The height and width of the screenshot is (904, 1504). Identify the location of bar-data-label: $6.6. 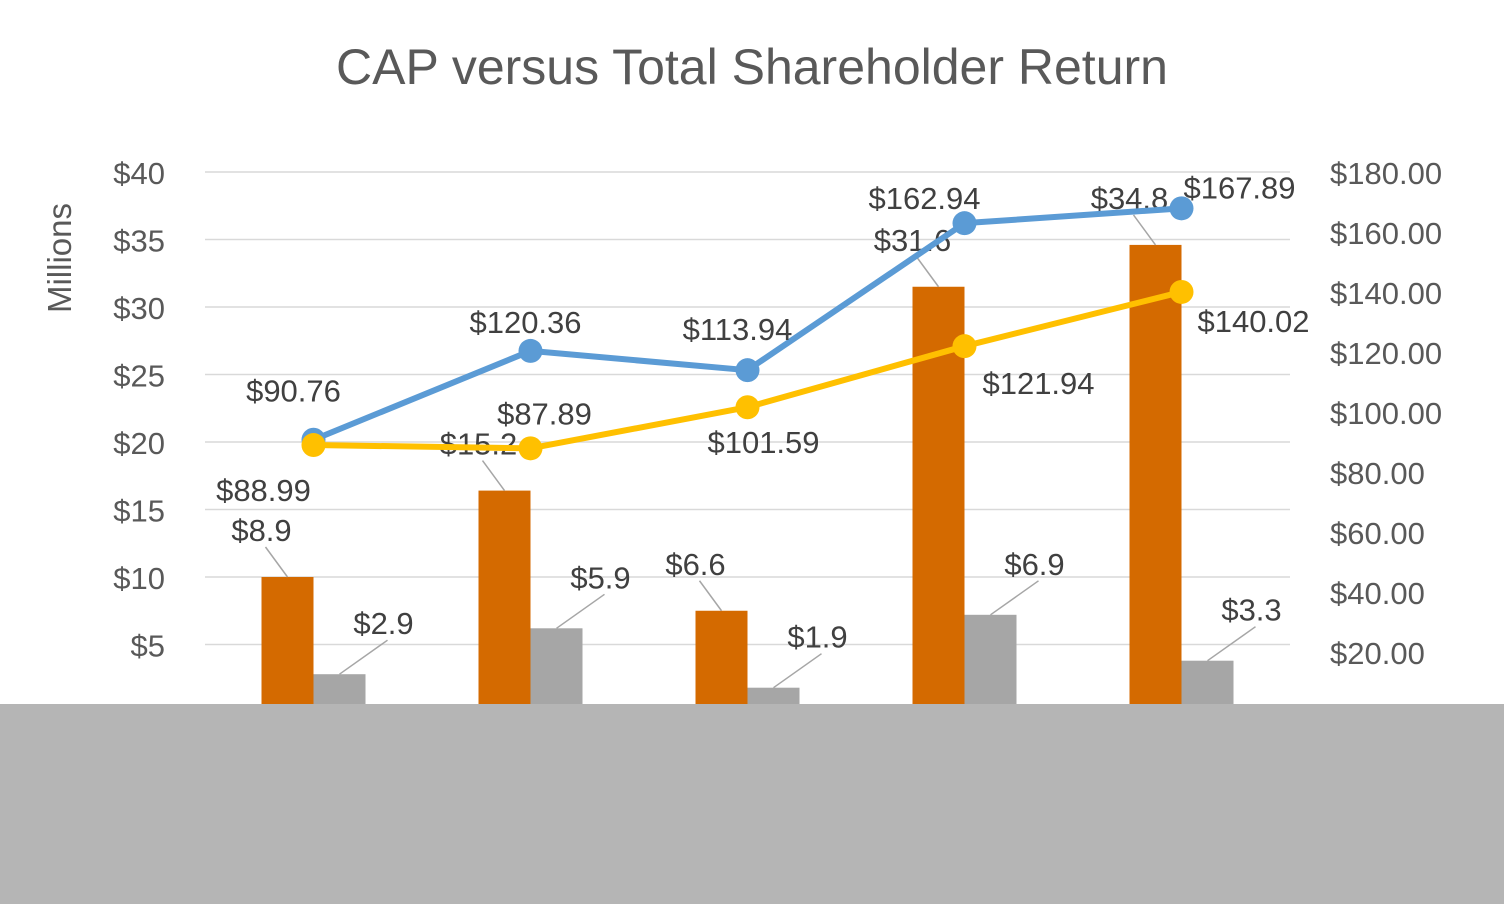
(695, 564).